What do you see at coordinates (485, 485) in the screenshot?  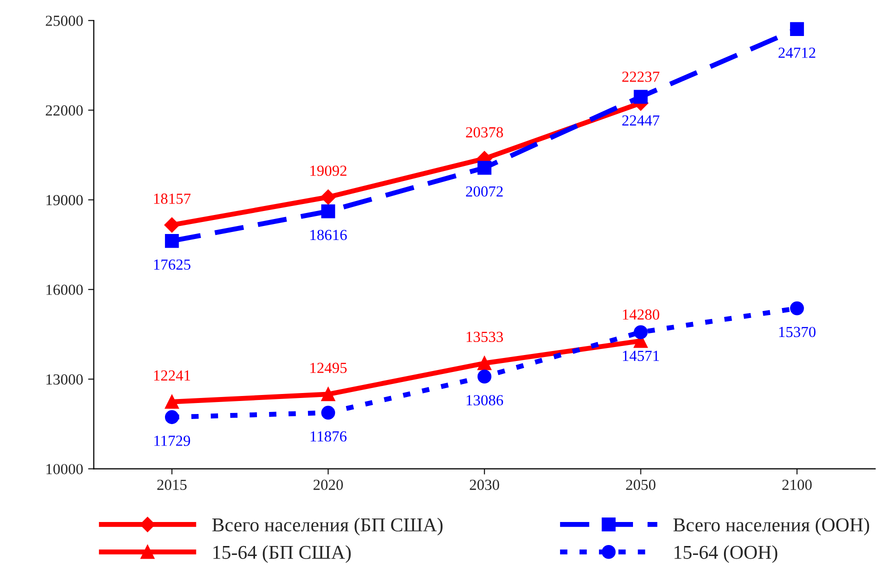 I see `x-tick-label: 2030` at bounding box center [485, 485].